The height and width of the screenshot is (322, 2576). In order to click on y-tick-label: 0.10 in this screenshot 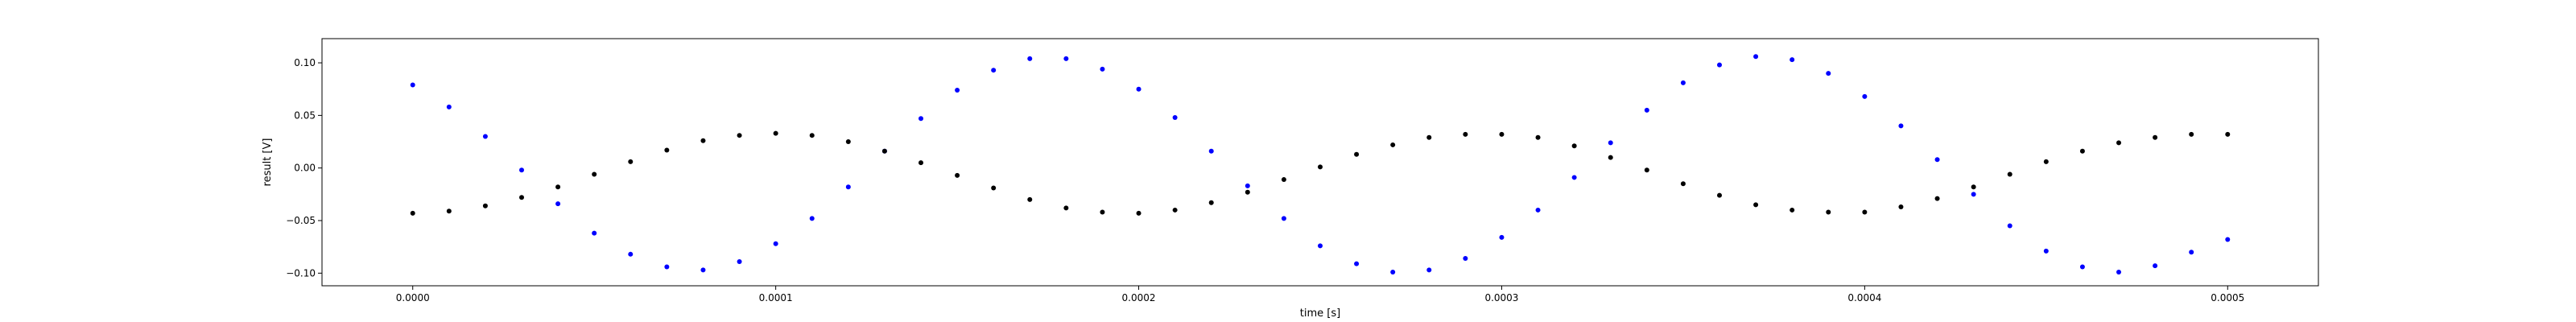, I will do `click(305, 62)`.